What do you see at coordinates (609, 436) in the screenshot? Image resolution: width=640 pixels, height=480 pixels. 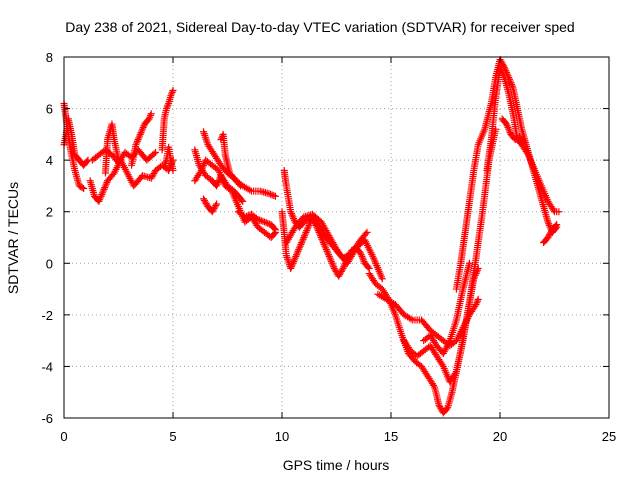 I see `x-tick-label: 25` at bounding box center [609, 436].